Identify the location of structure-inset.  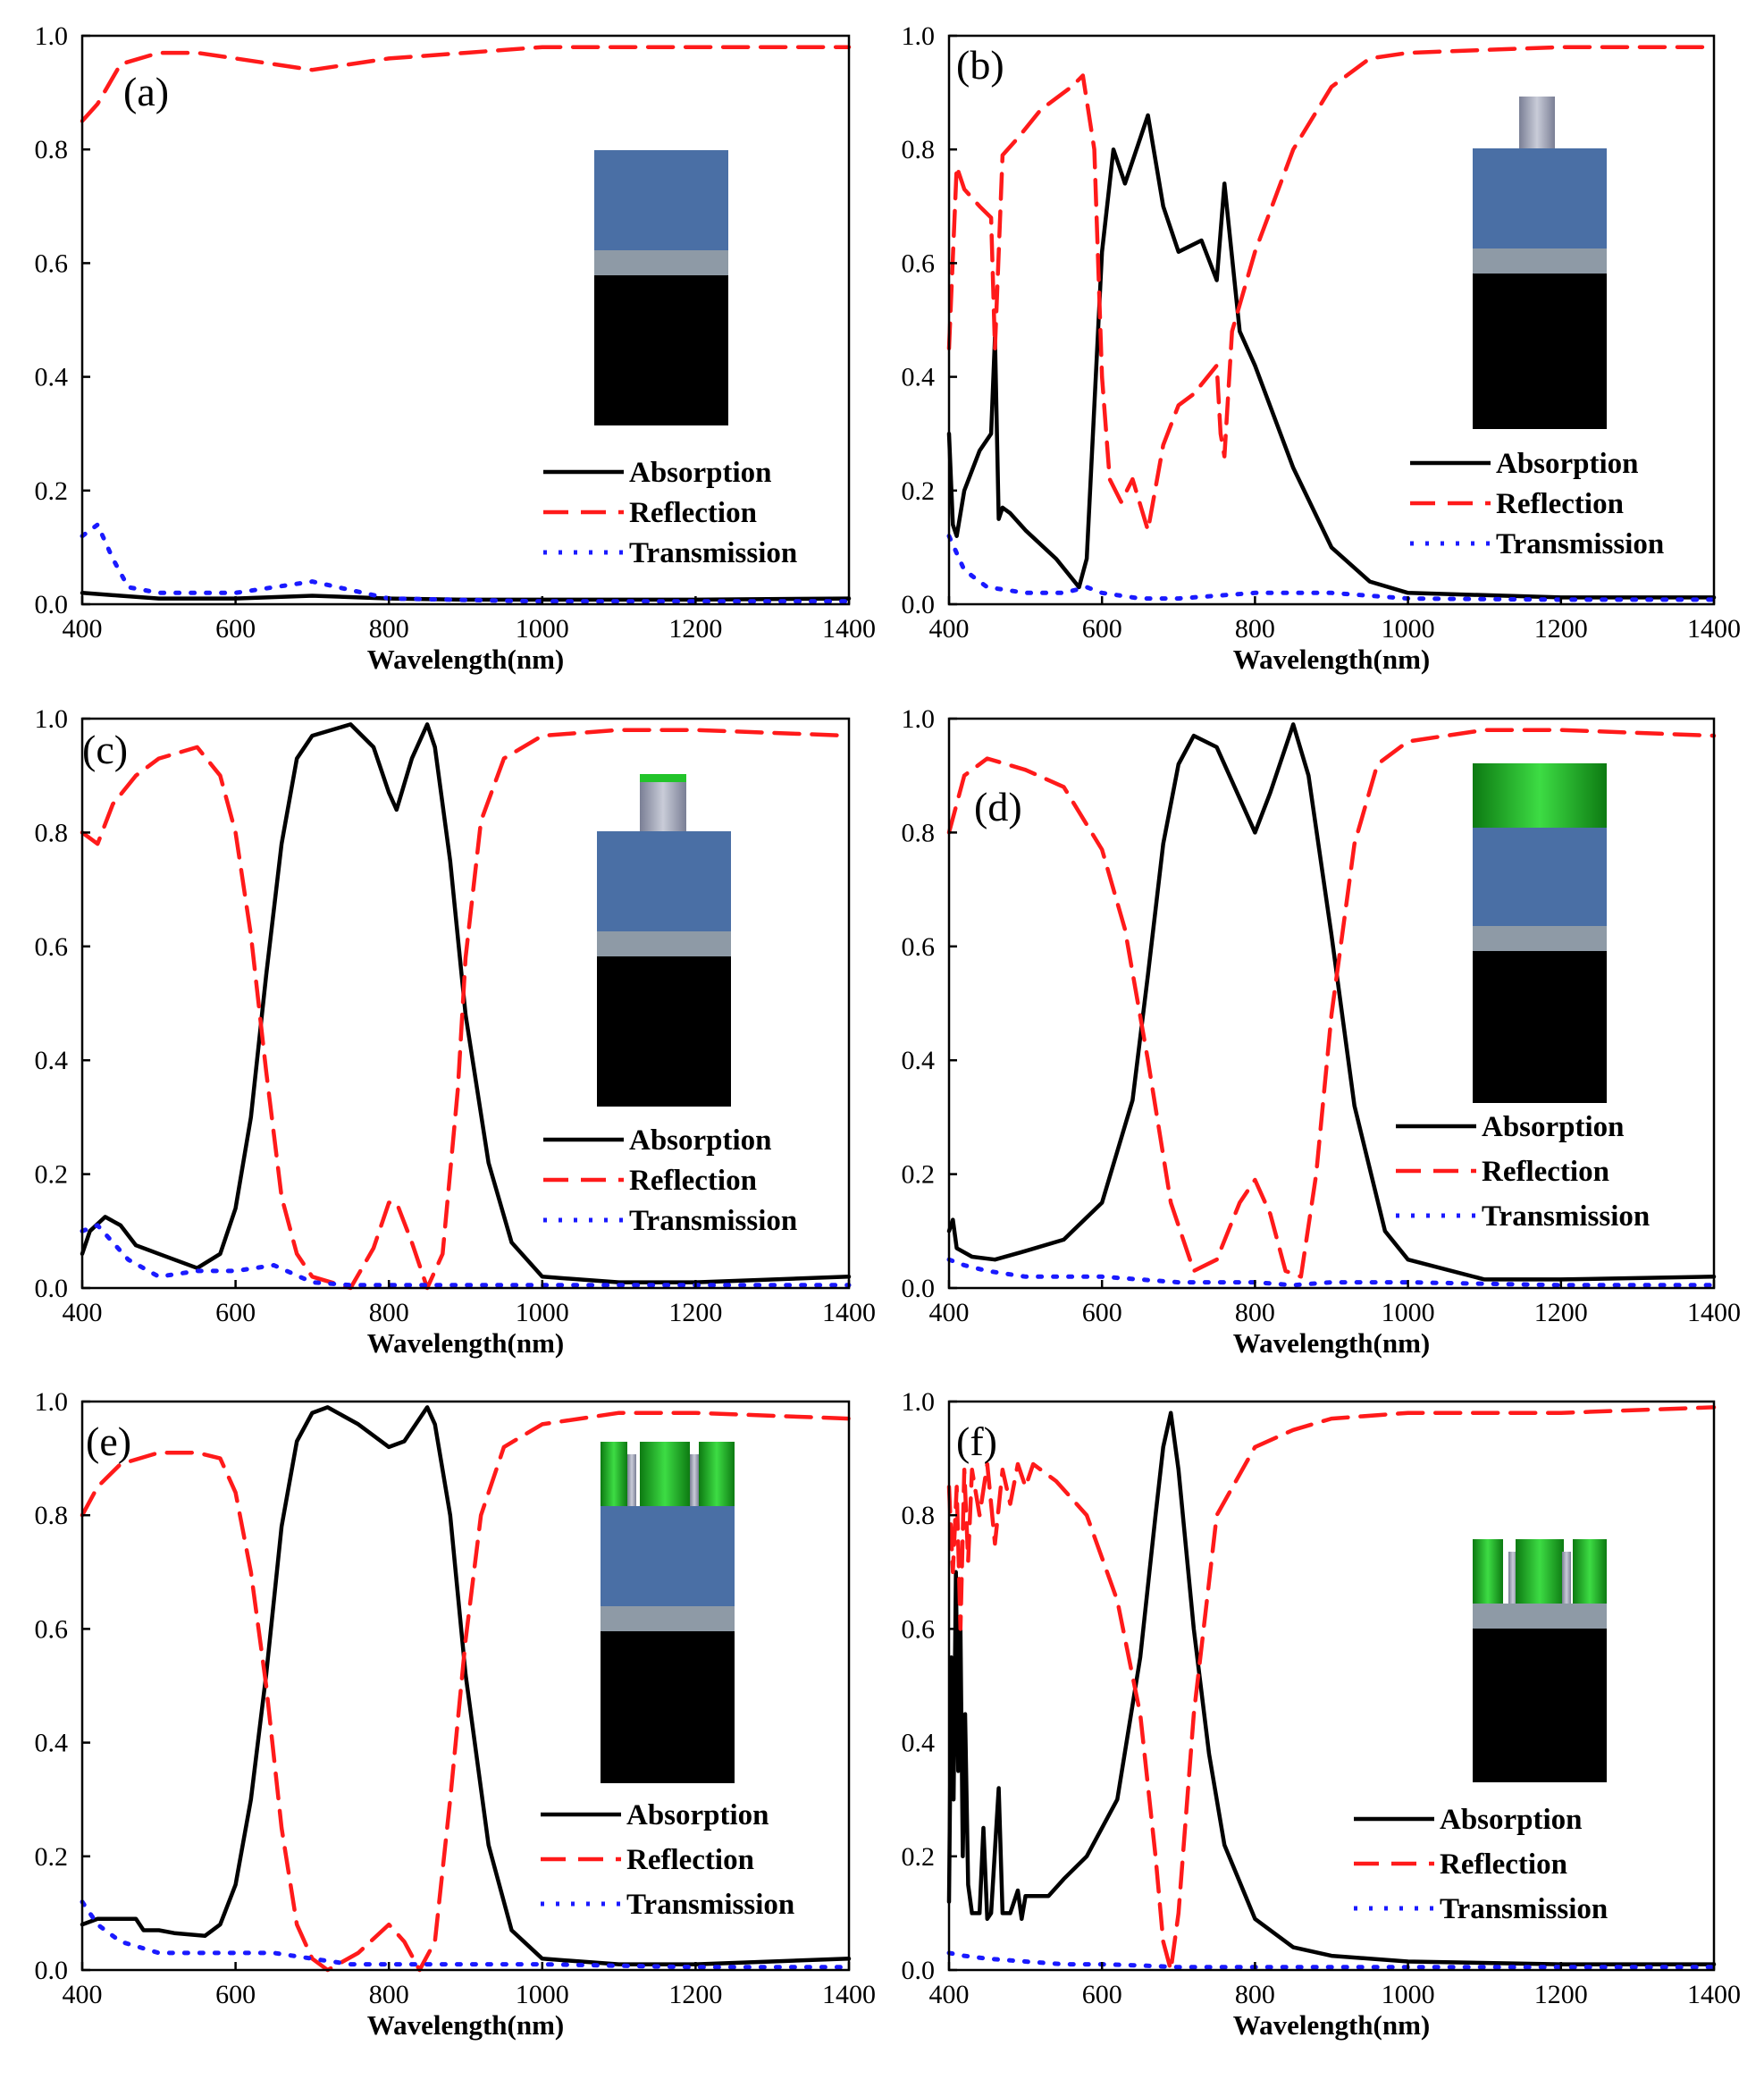
(664, 940).